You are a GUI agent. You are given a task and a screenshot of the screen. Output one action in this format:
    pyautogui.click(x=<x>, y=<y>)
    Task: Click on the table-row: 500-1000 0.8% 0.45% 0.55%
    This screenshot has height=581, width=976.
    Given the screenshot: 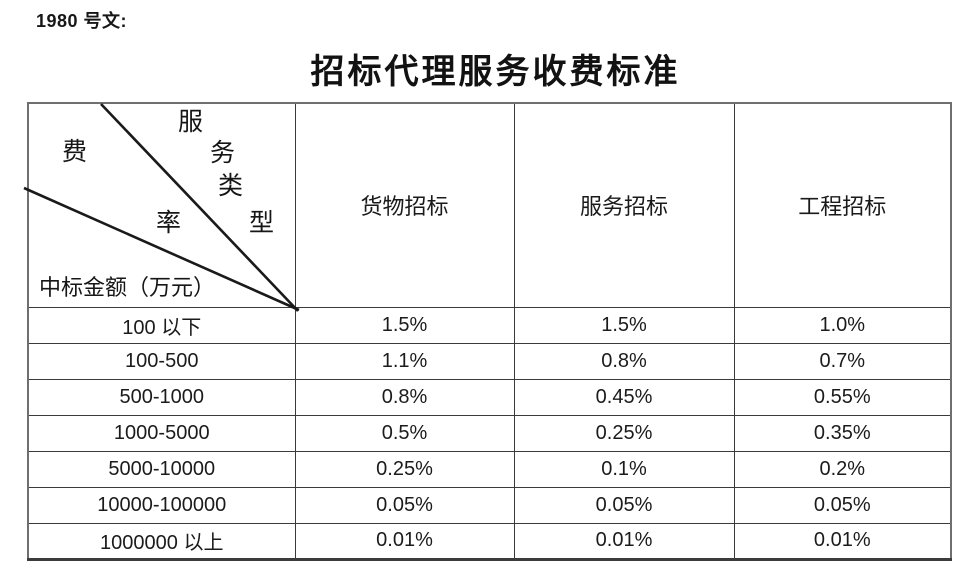 What is the action you would take?
    pyautogui.click(x=489, y=397)
    